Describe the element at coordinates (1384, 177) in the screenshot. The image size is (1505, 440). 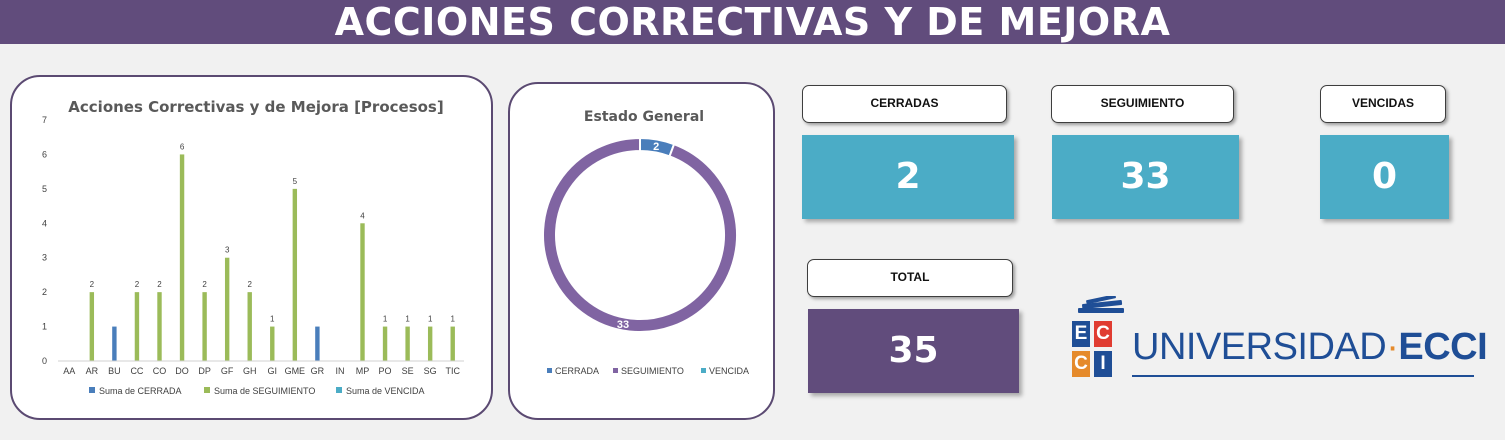
I see `vencidas-value: 0` at that location.